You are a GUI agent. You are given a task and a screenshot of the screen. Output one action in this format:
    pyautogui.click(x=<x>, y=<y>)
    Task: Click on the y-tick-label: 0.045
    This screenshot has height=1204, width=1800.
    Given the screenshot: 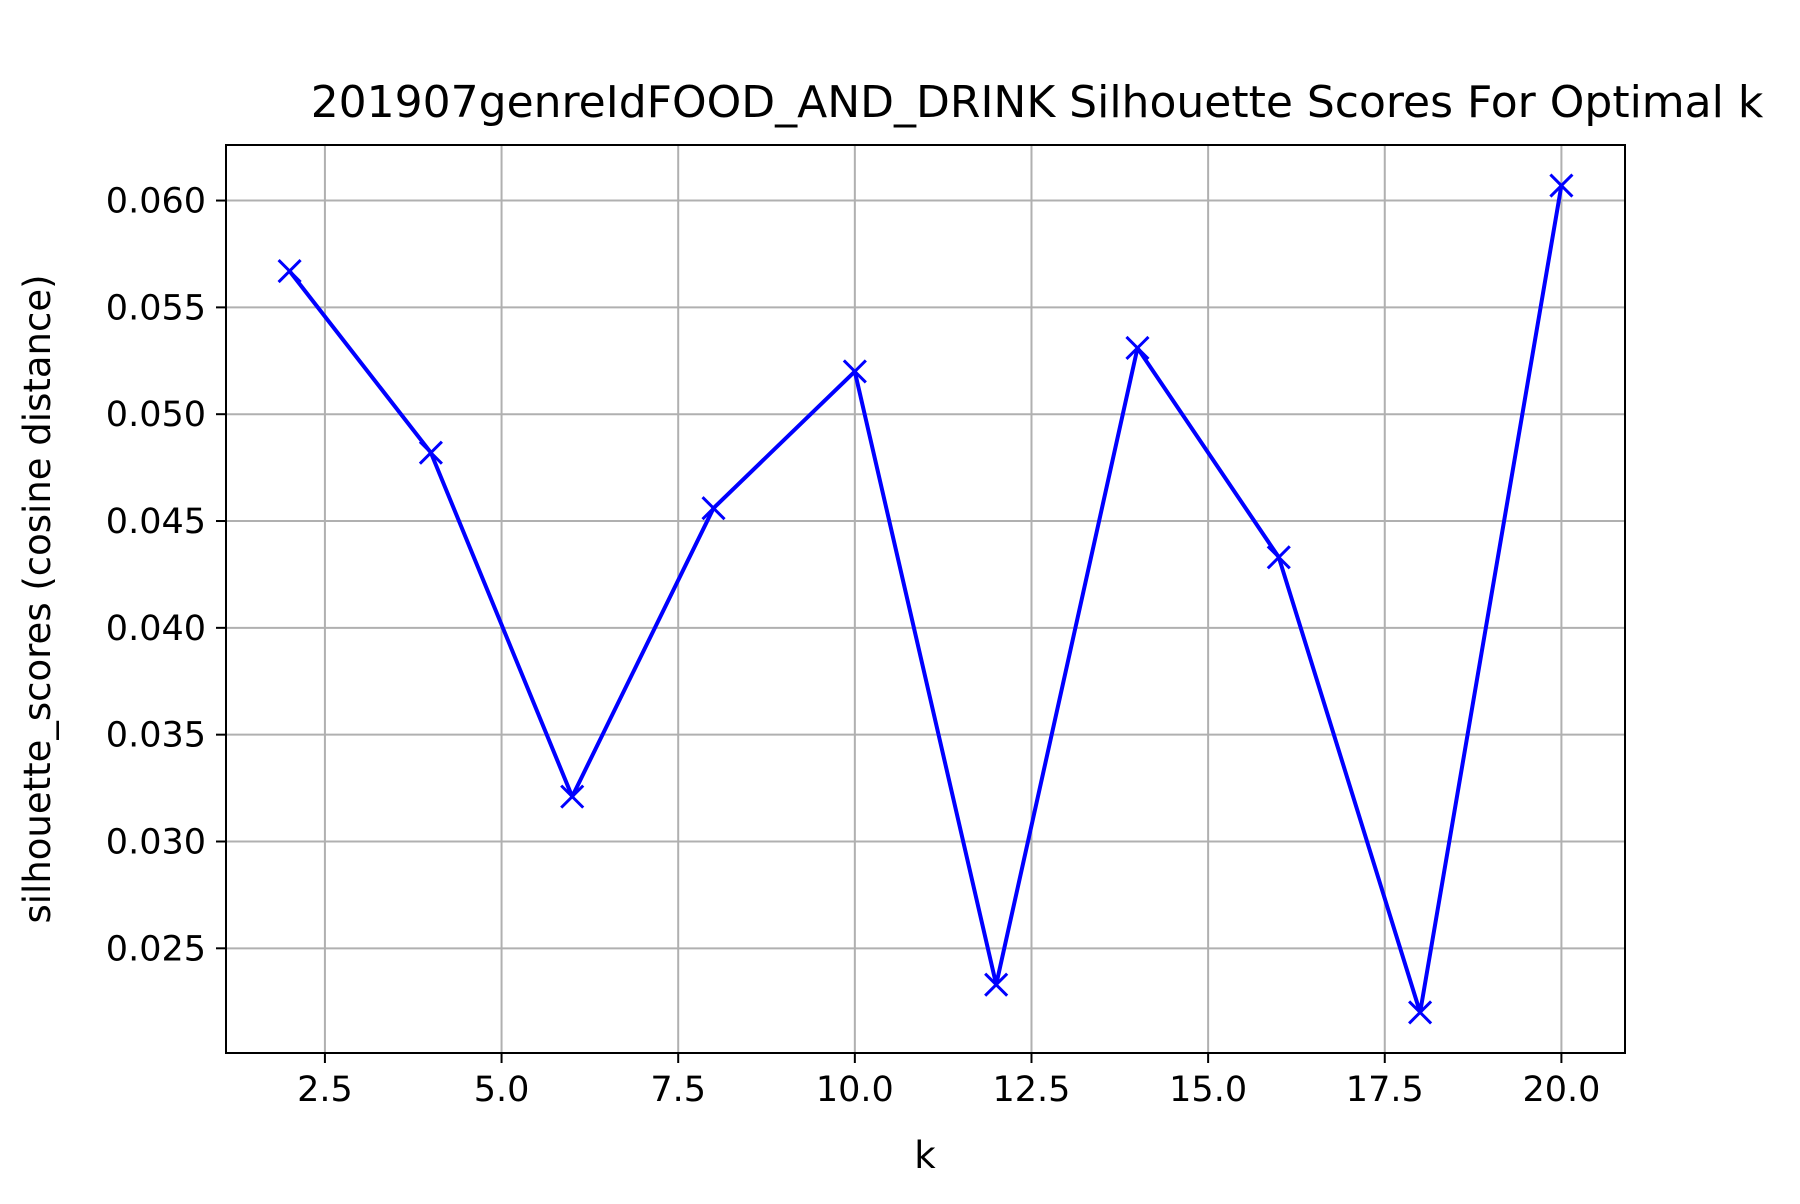 What is the action you would take?
    pyautogui.click(x=156, y=522)
    